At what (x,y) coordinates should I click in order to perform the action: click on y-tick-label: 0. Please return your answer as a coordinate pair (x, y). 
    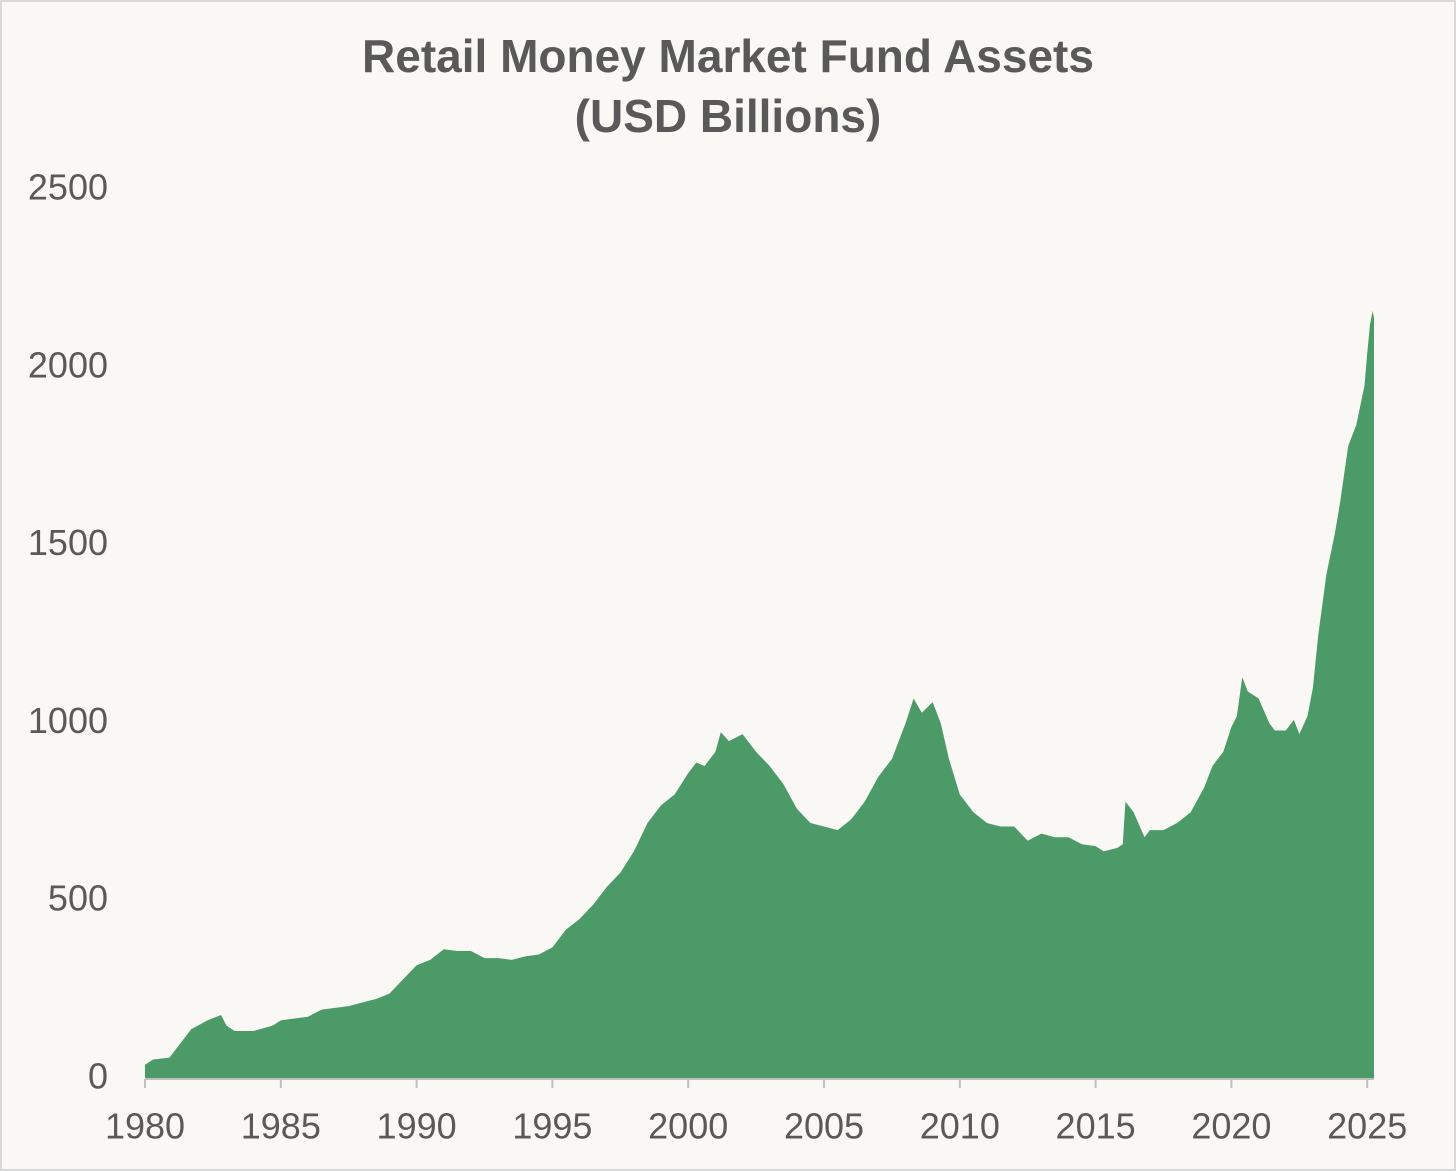
    Looking at the image, I should click on (98, 1076).